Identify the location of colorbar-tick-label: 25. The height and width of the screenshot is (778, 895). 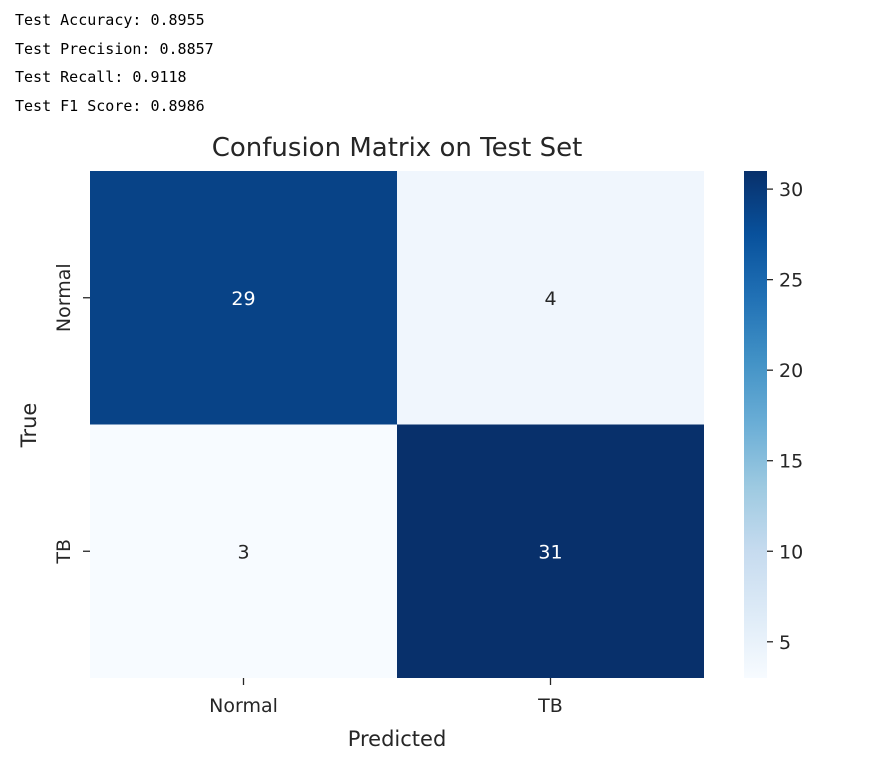
(791, 281).